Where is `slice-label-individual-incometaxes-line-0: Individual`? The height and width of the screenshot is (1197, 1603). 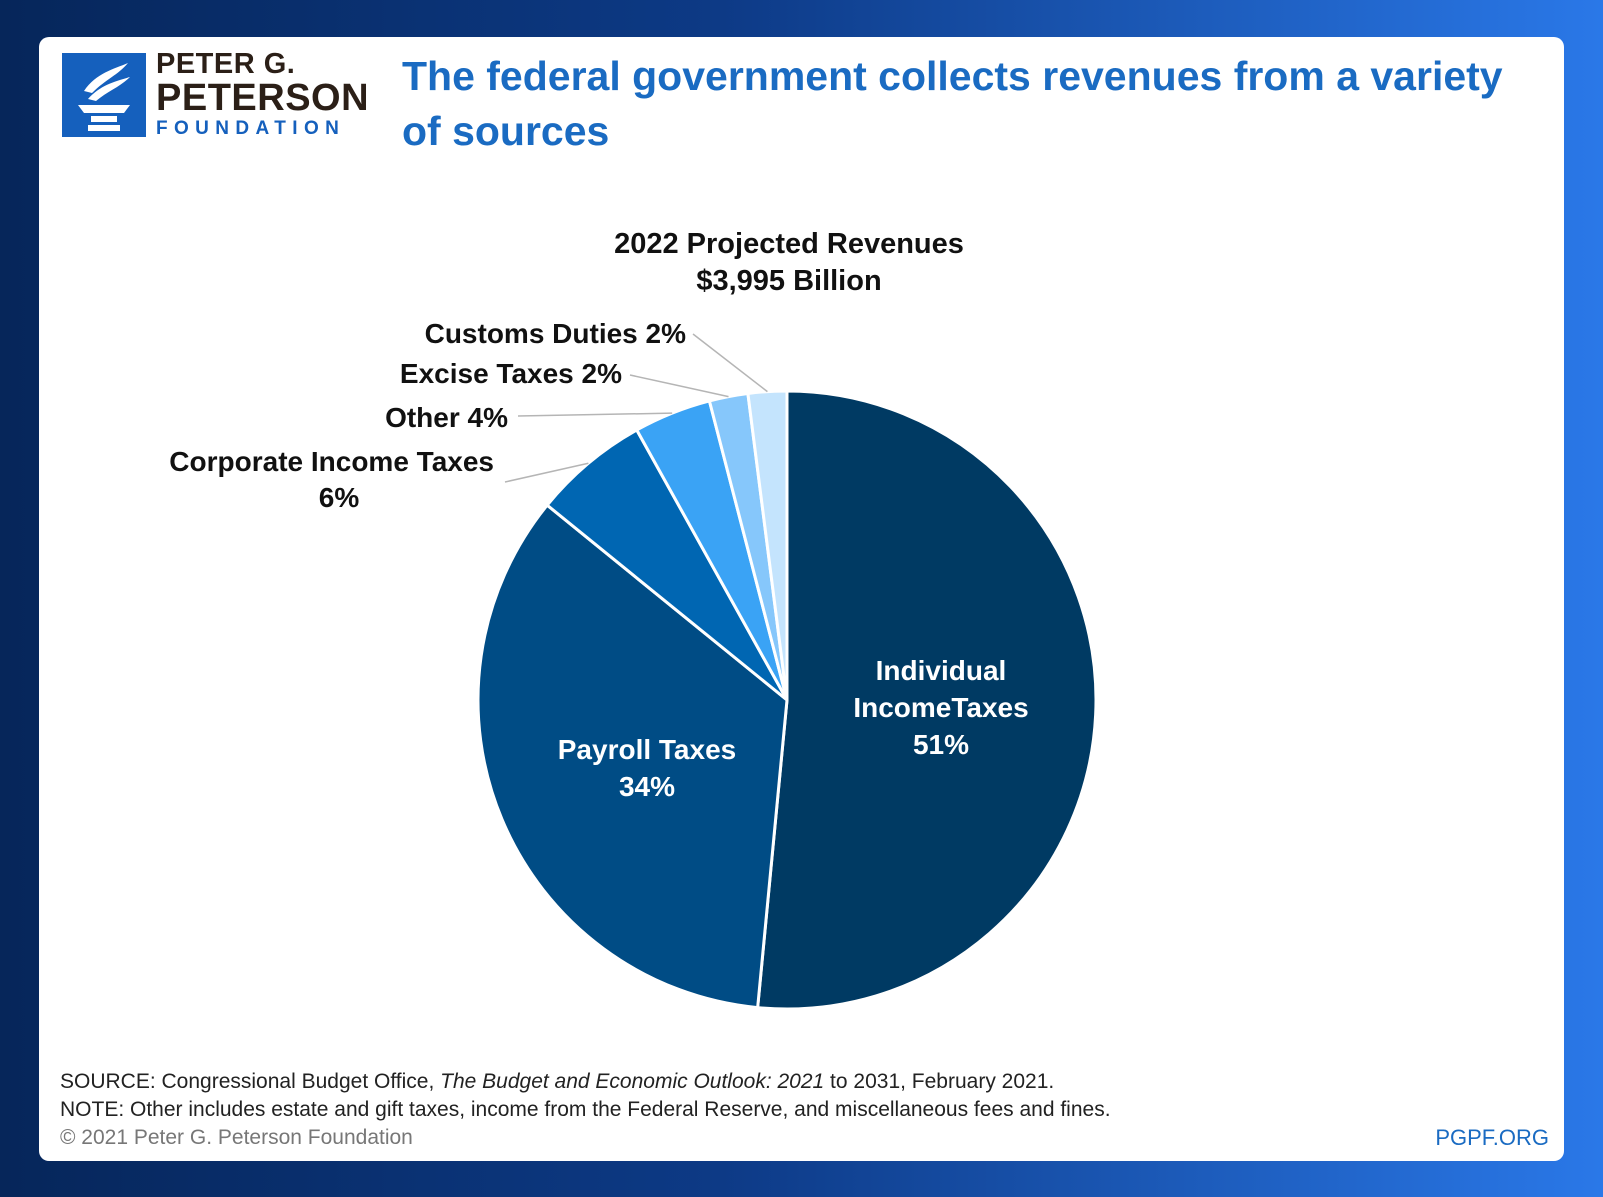
slice-label-individual-incometaxes-line-0: Individual is located at coordinates (941, 670).